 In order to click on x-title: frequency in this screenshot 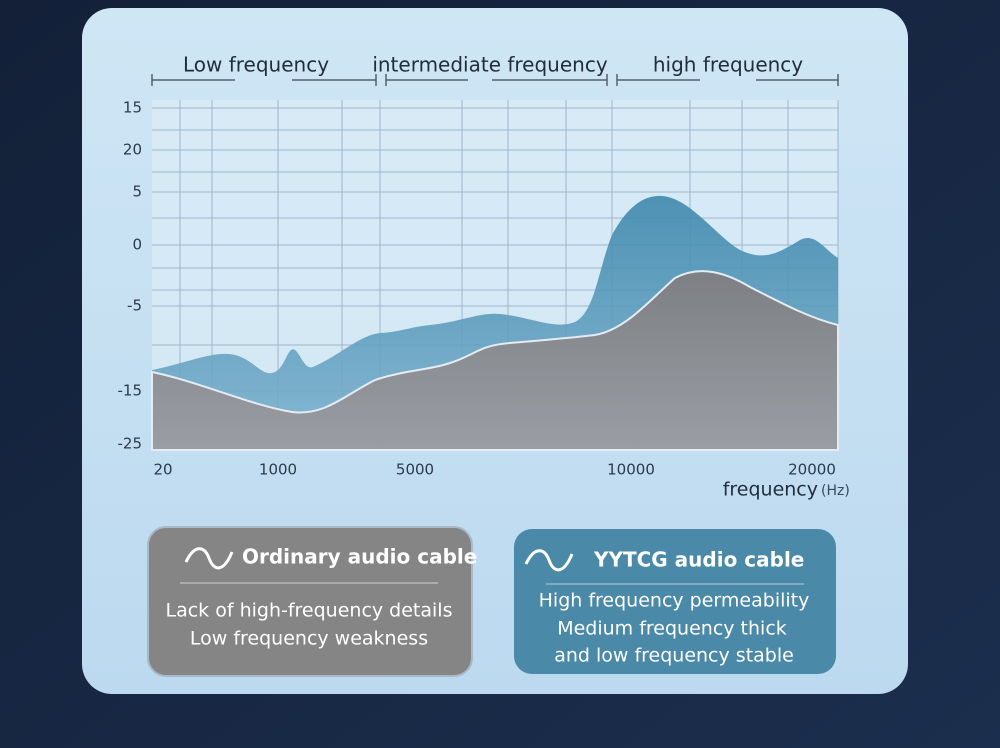, I will do `click(770, 490)`.